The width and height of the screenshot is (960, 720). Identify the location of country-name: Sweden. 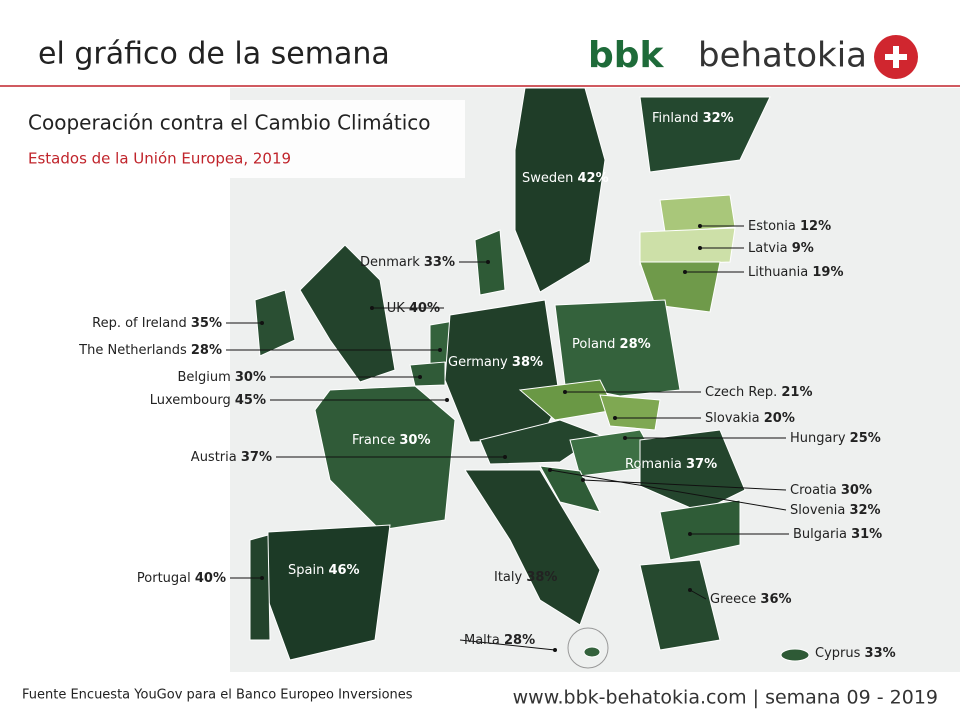
(547, 178).